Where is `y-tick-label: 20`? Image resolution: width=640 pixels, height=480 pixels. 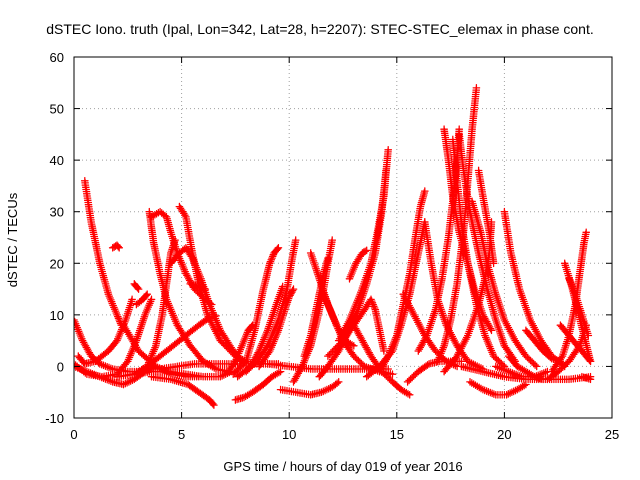
y-tick-label: 20 is located at coordinates (57, 263).